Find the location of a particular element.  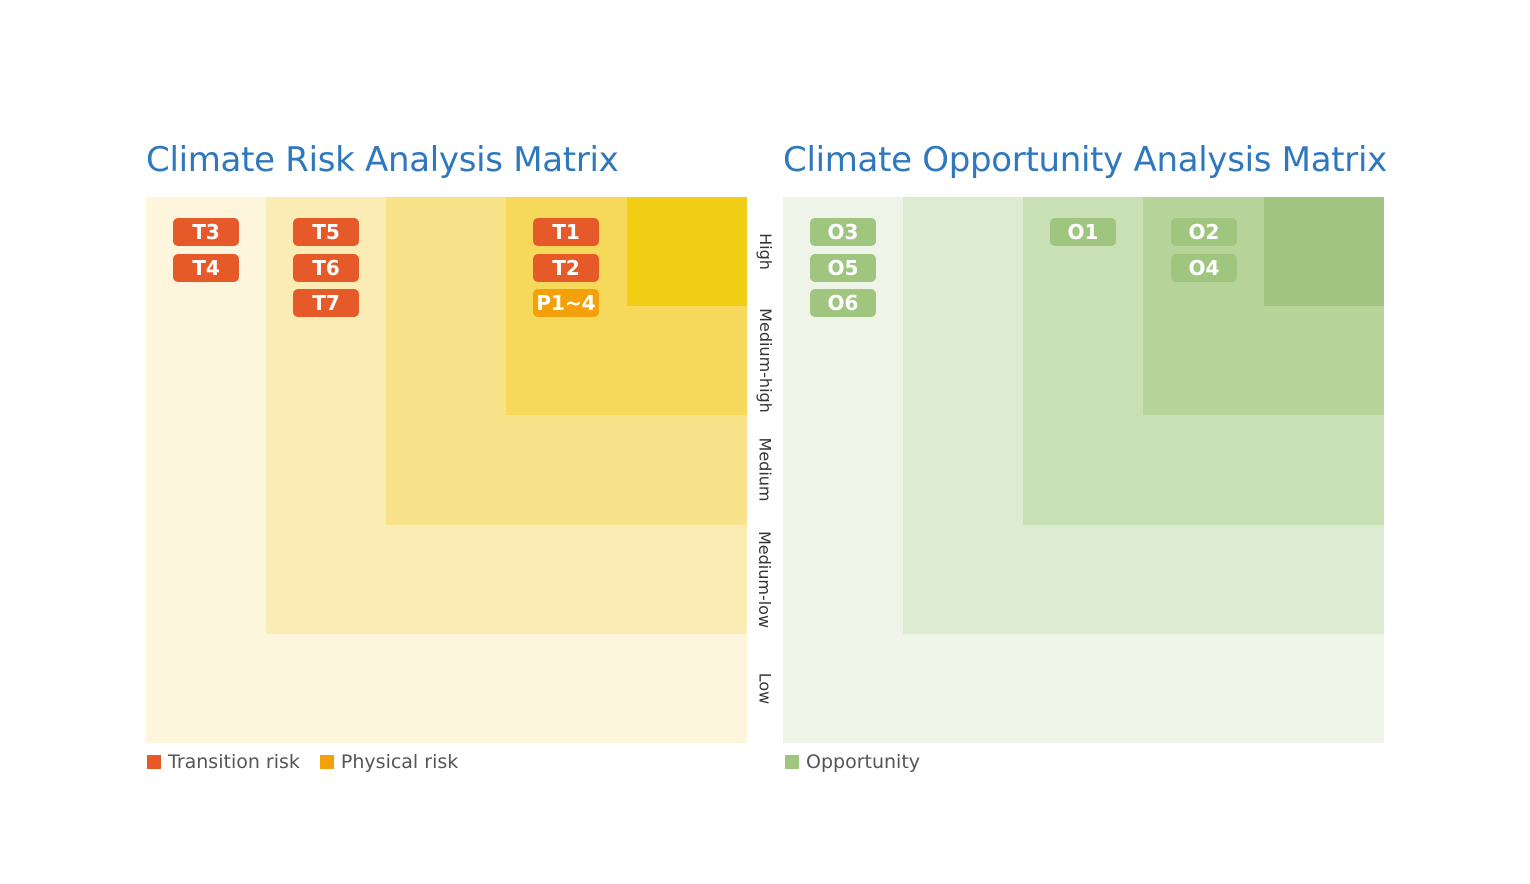

risk-tag-p1-4: P1~4 is located at coordinates (566, 303).